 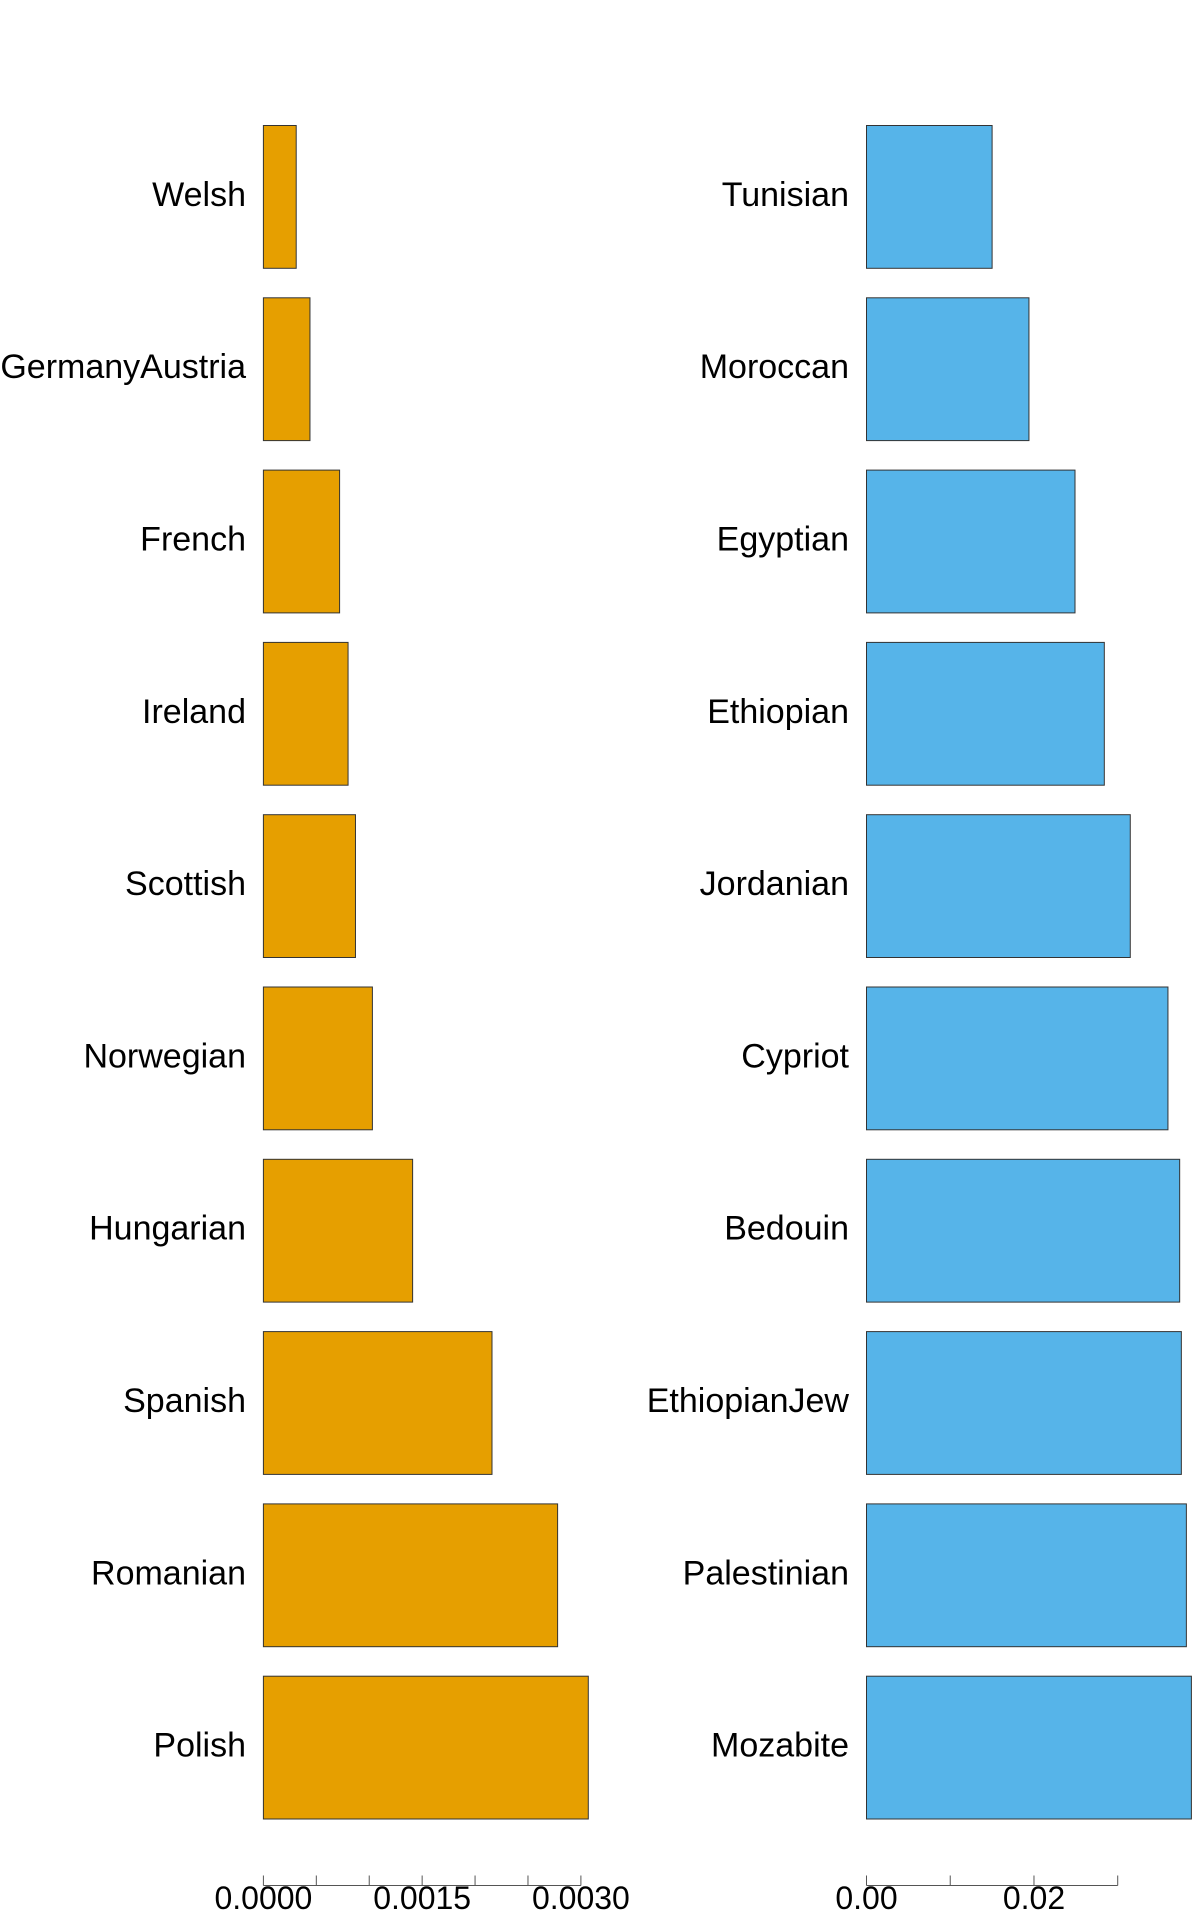 What do you see at coordinates (184, 1401) in the screenshot?
I see `y-tick-label: Spanish` at bounding box center [184, 1401].